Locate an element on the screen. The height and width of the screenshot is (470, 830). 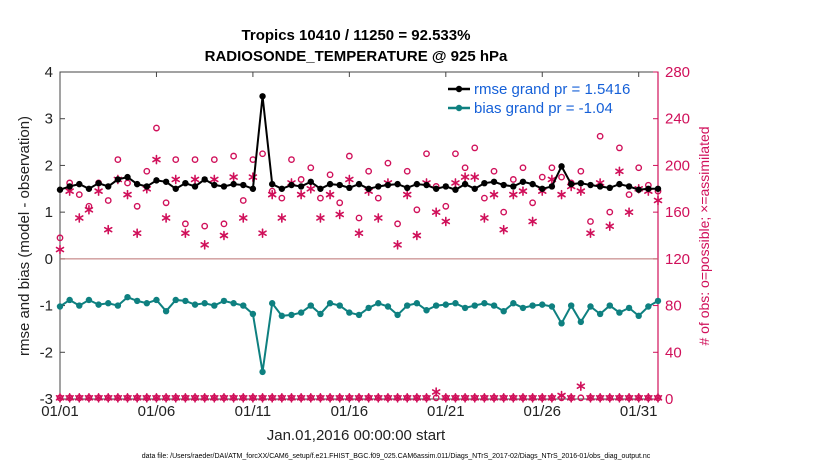
x-axis-label: Jan.01,2016 00:00:00 start is located at coordinates (356, 435).